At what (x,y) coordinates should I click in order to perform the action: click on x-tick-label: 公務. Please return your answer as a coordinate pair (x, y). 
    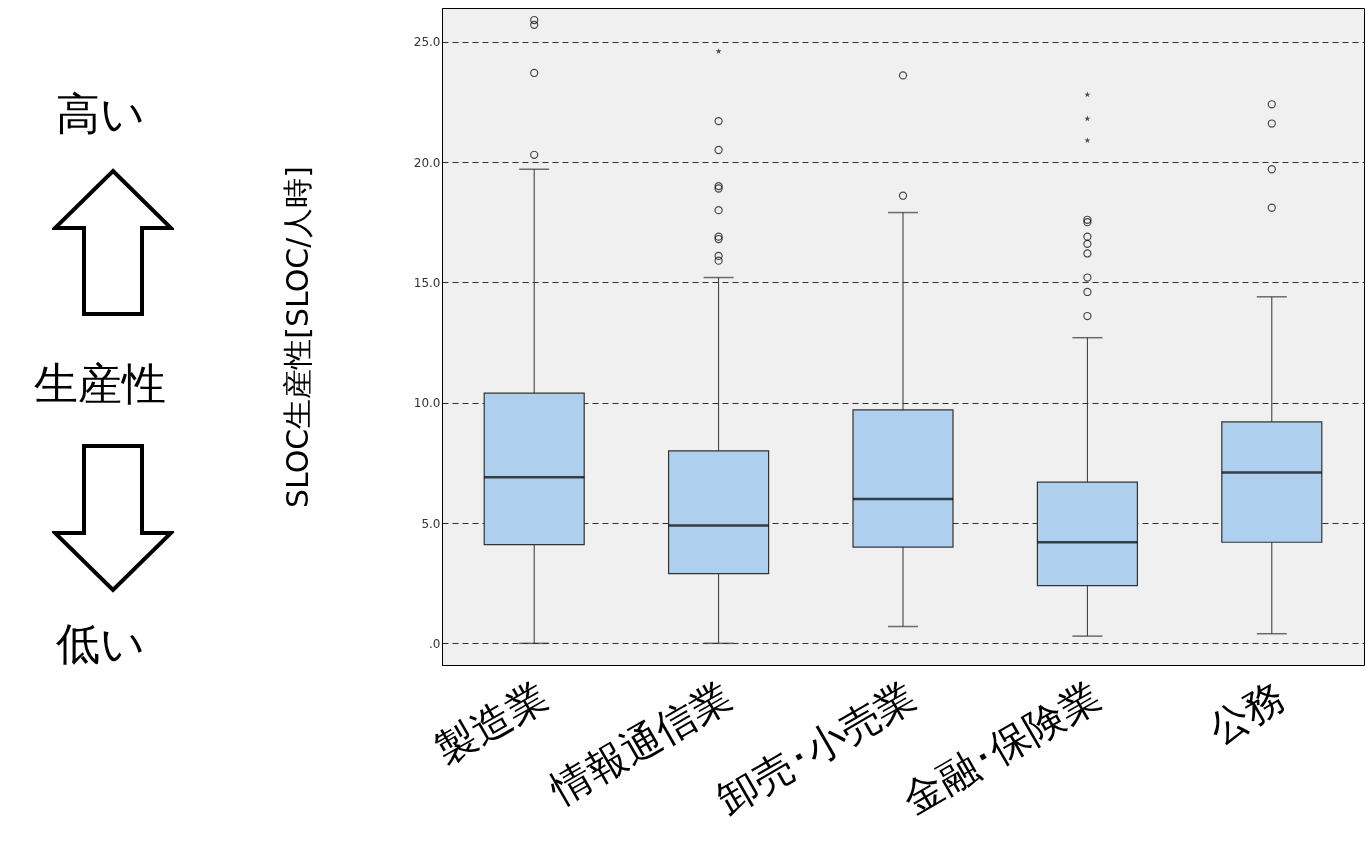
    Looking at the image, I should click on (1246, 713).